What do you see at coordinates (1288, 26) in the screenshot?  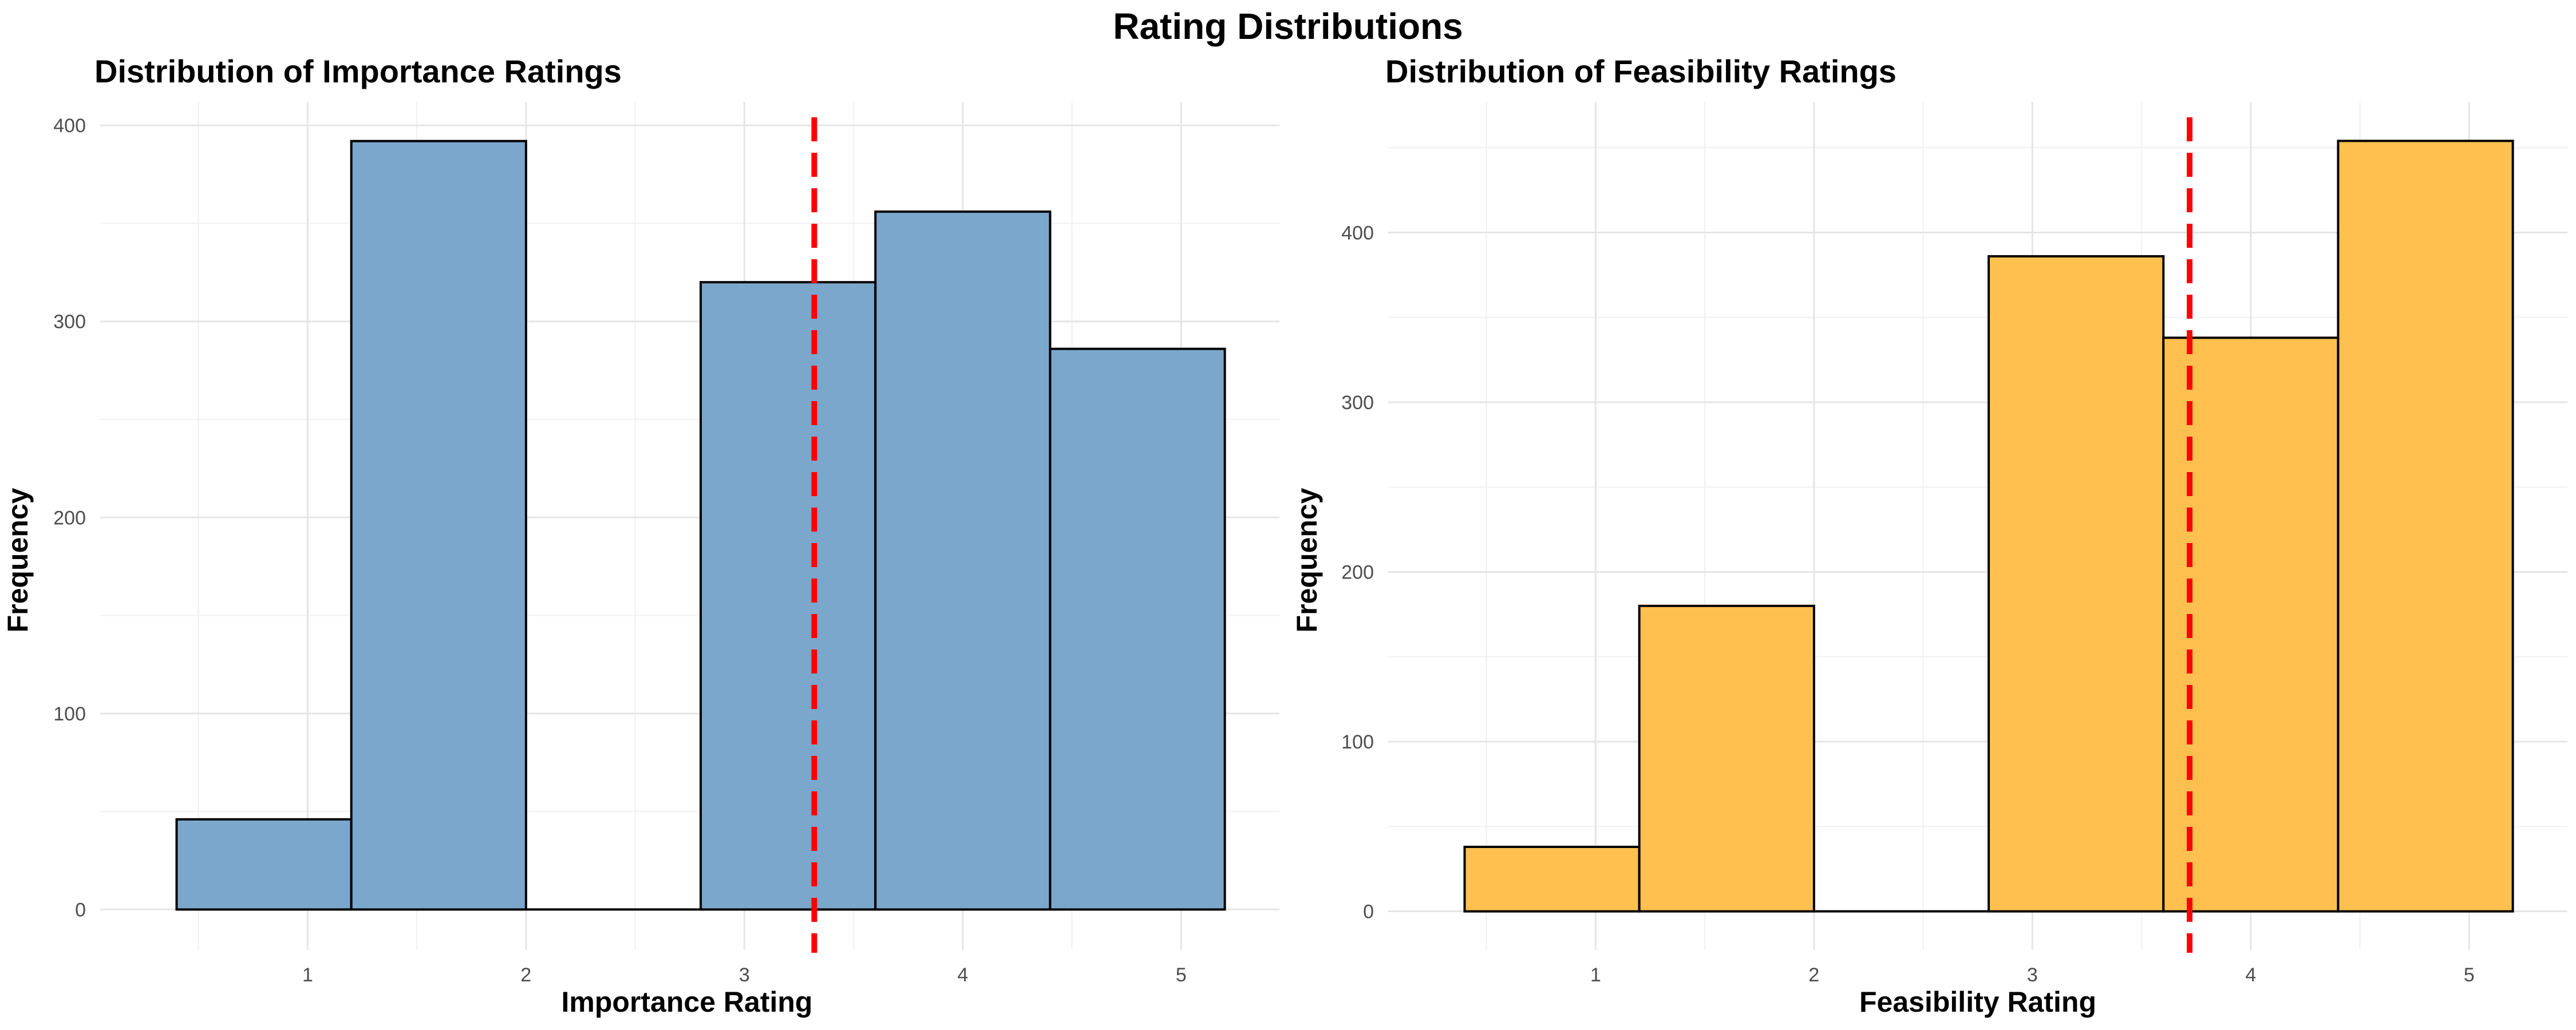 I see `figure-title: Rating Distributions` at bounding box center [1288, 26].